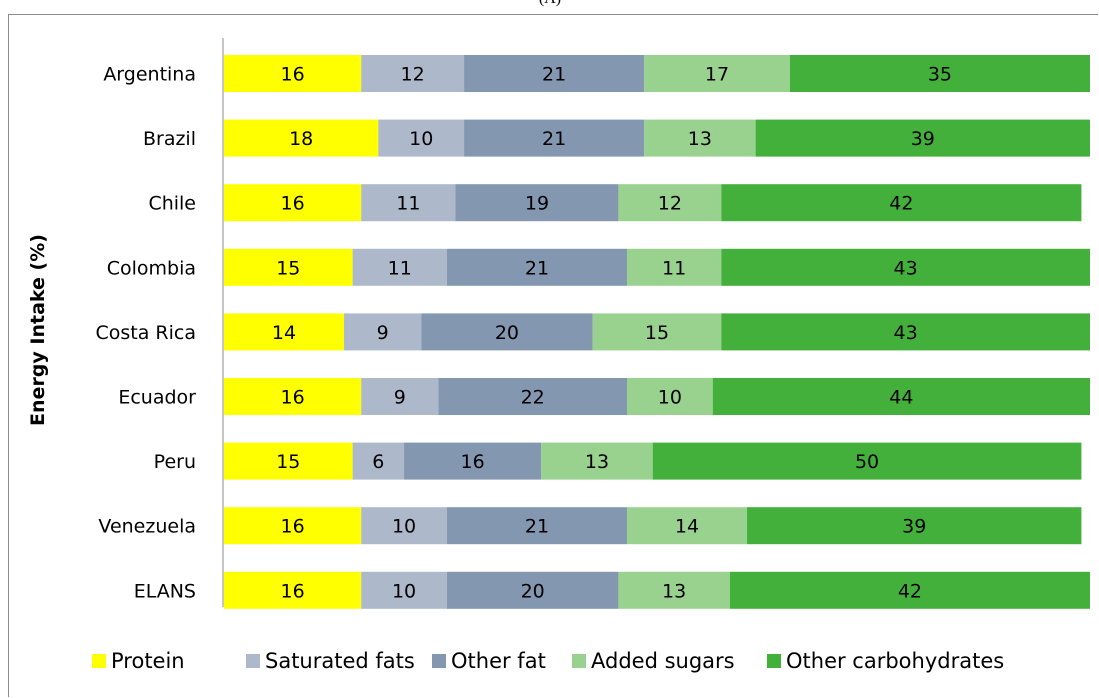 The image size is (1099, 698). I want to click on data-label-ecuador-saturated-fats: 9, so click(400, 398).